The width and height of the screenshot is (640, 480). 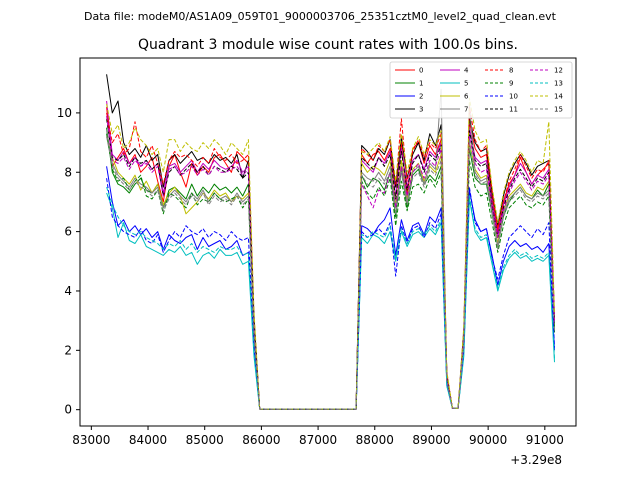 I want to click on x-tick-label: 87000, so click(x=318, y=440).